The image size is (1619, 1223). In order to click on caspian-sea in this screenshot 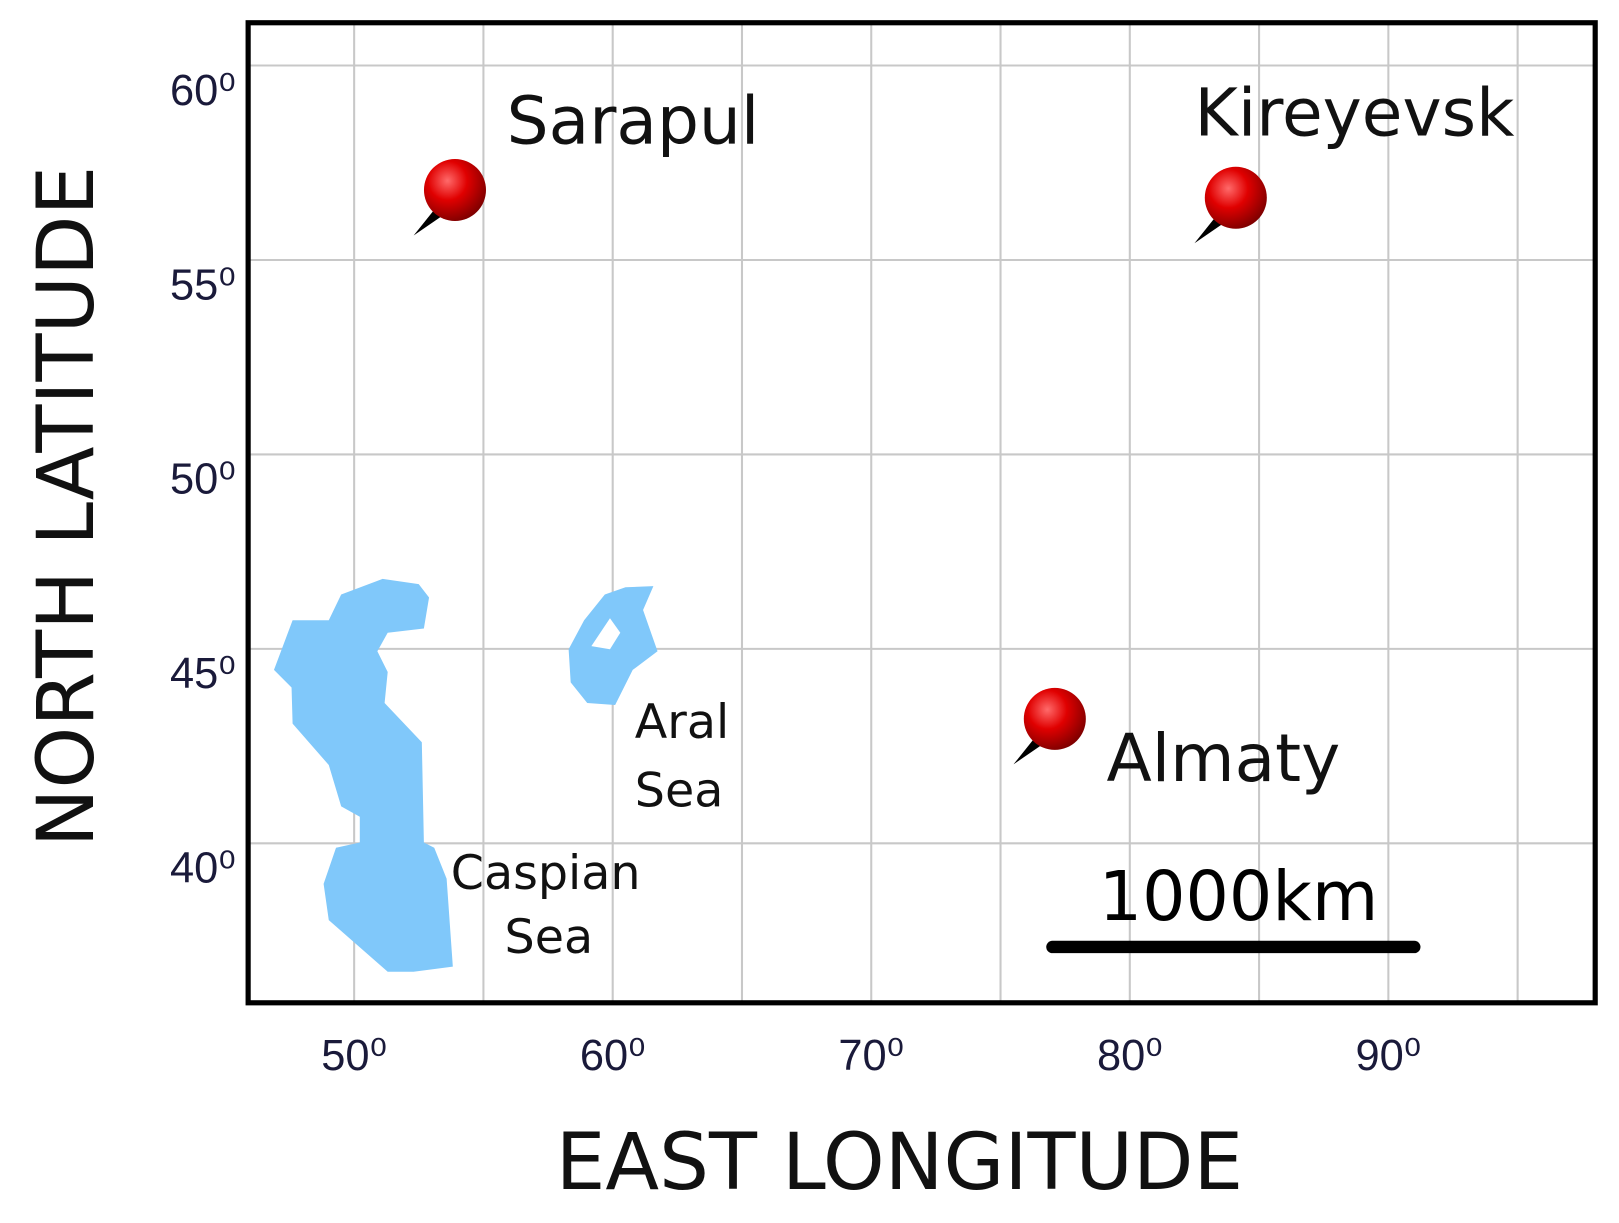, I will do `click(363, 775)`.